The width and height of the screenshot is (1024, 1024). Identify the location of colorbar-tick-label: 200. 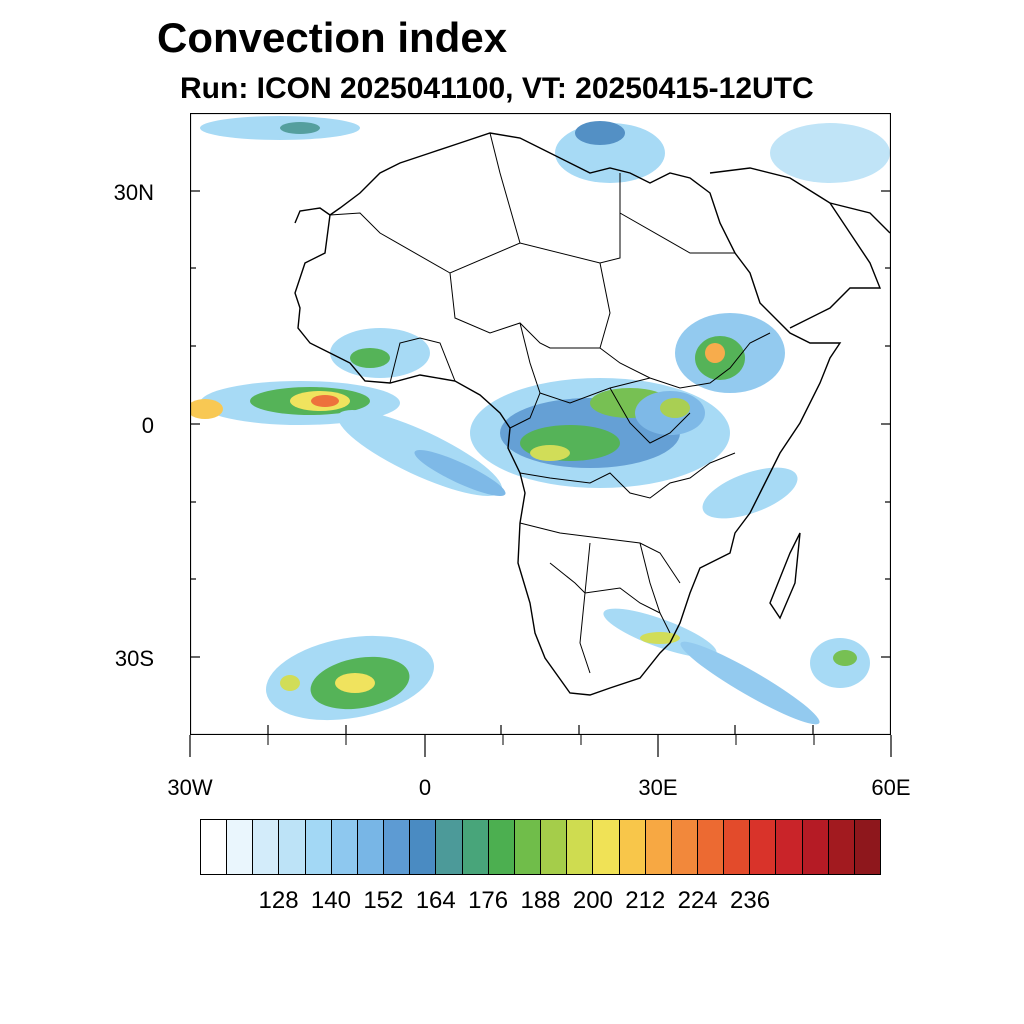
(592, 900).